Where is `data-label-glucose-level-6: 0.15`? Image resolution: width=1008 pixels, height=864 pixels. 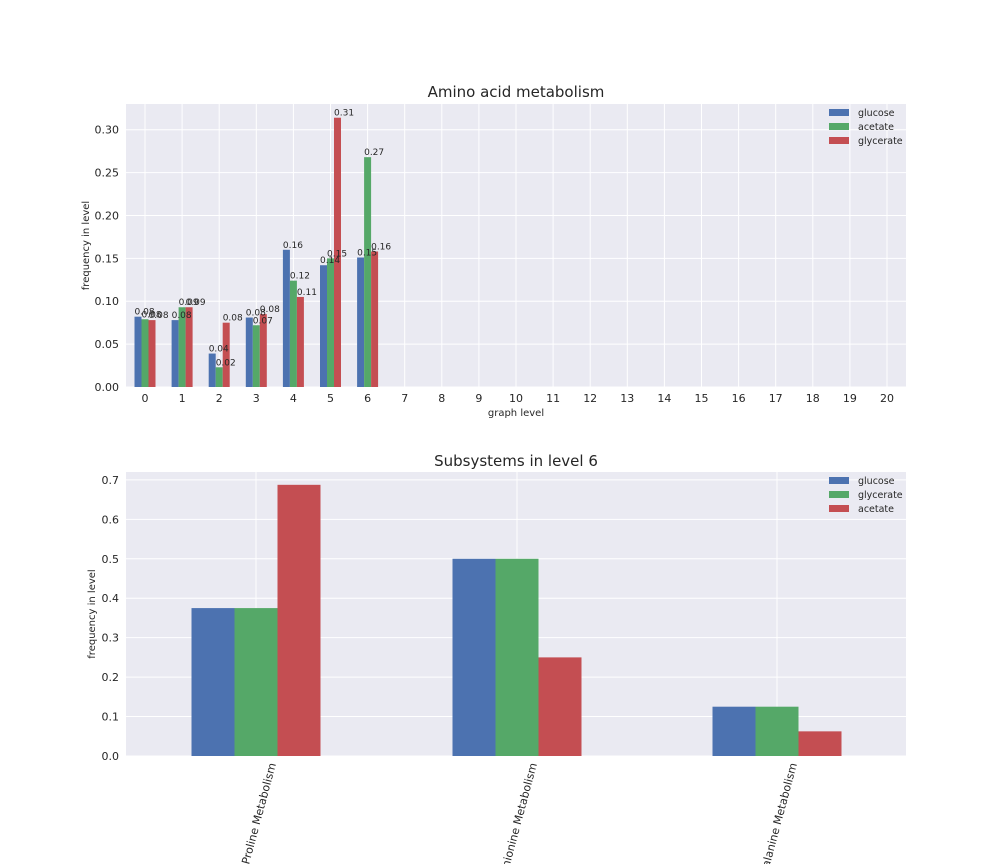 data-label-glucose-level-6: 0.15 is located at coordinates (367, 254).